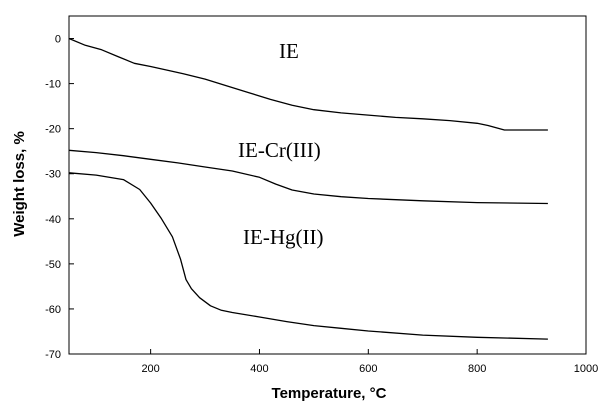  What do you see at coordinates (53, 265) in the screenshot?
I see `y-tick-label: -50` at bounding box center [53, 265].